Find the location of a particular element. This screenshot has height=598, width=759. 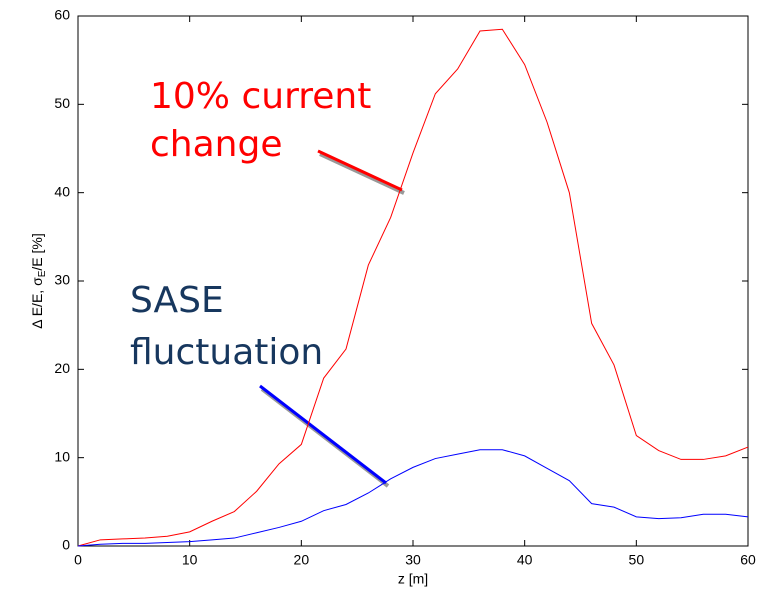

arrow-shadow is located at coordinates (362, 173).